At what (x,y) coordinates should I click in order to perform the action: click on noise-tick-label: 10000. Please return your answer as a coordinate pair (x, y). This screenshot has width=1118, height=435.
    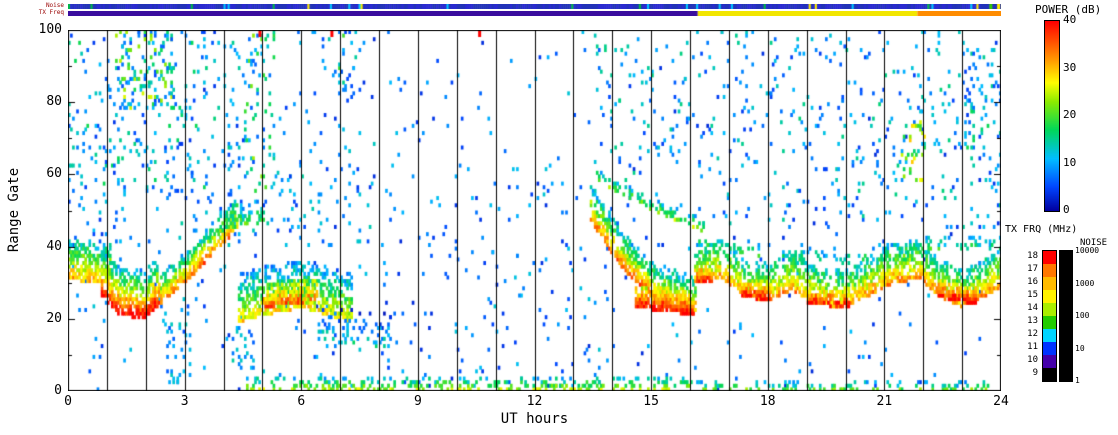
    Looking at the image, I should click on (1087, 250).